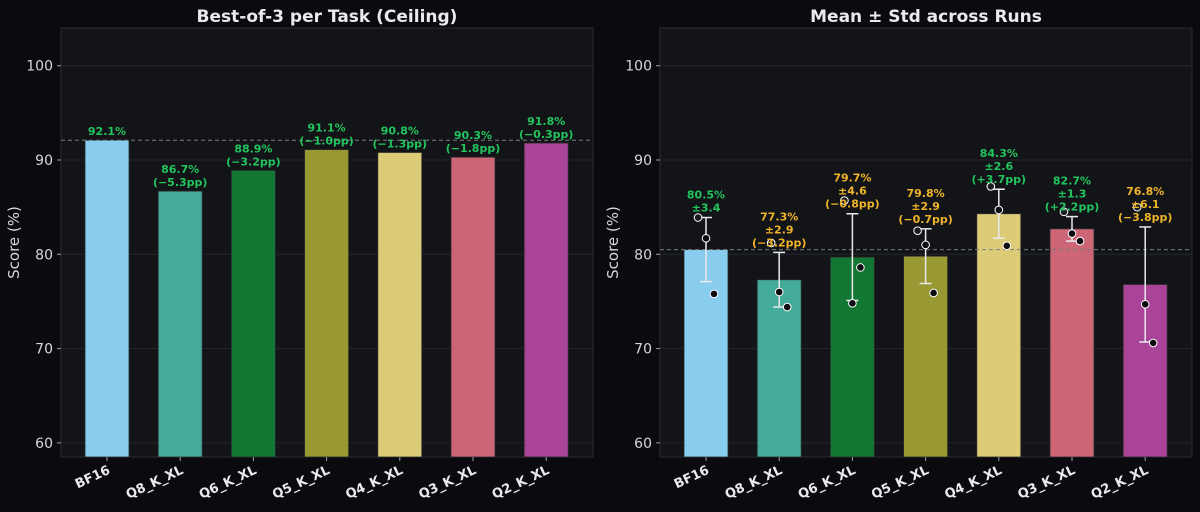  I want to click on data-label: ±4.6, so click(852, 191).